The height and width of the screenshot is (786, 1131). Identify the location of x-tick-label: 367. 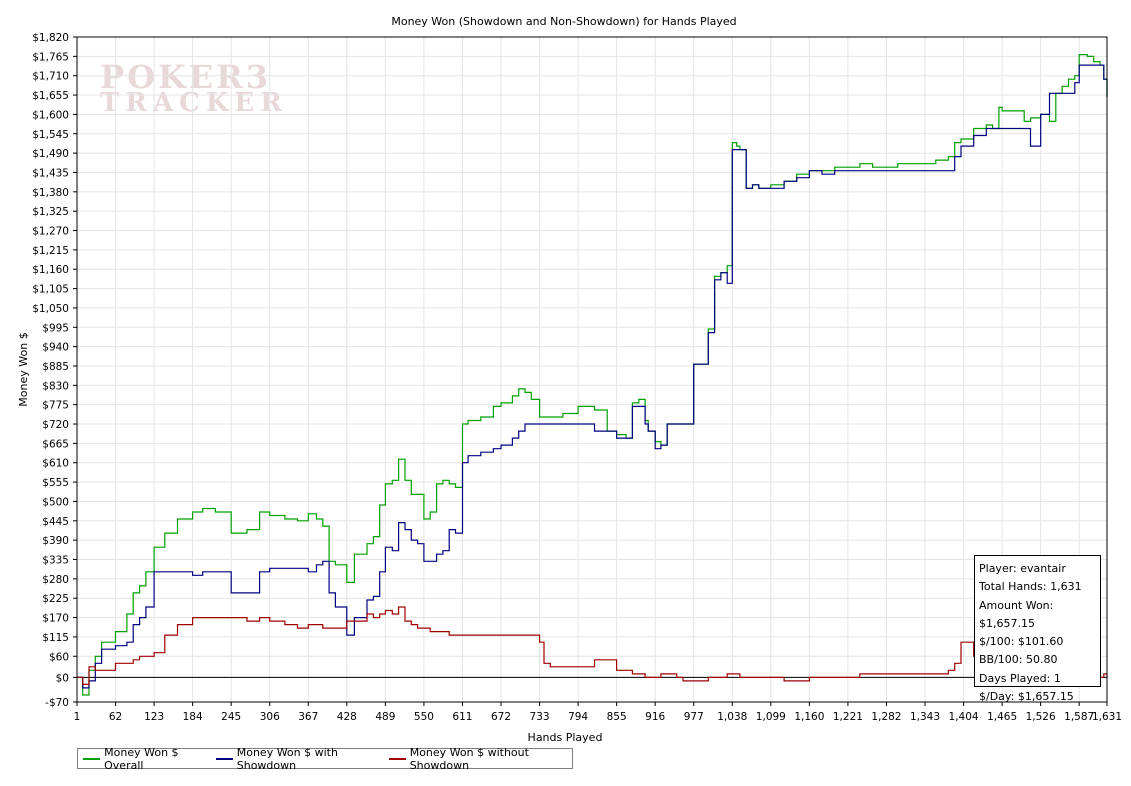
(308, 717).